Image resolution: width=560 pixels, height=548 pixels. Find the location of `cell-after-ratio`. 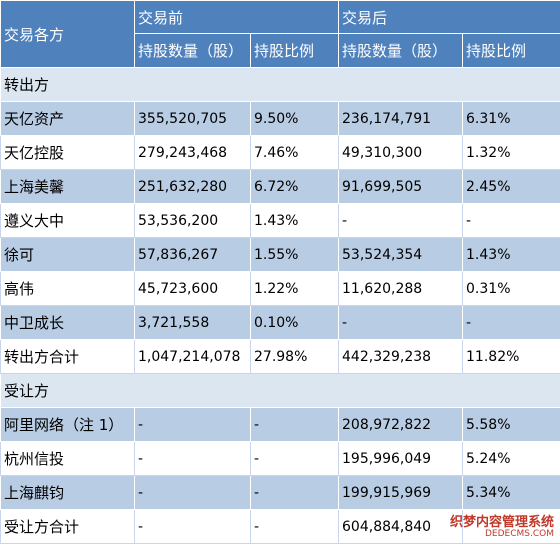

cell-after-ratio is located at coordinates (511, 526).